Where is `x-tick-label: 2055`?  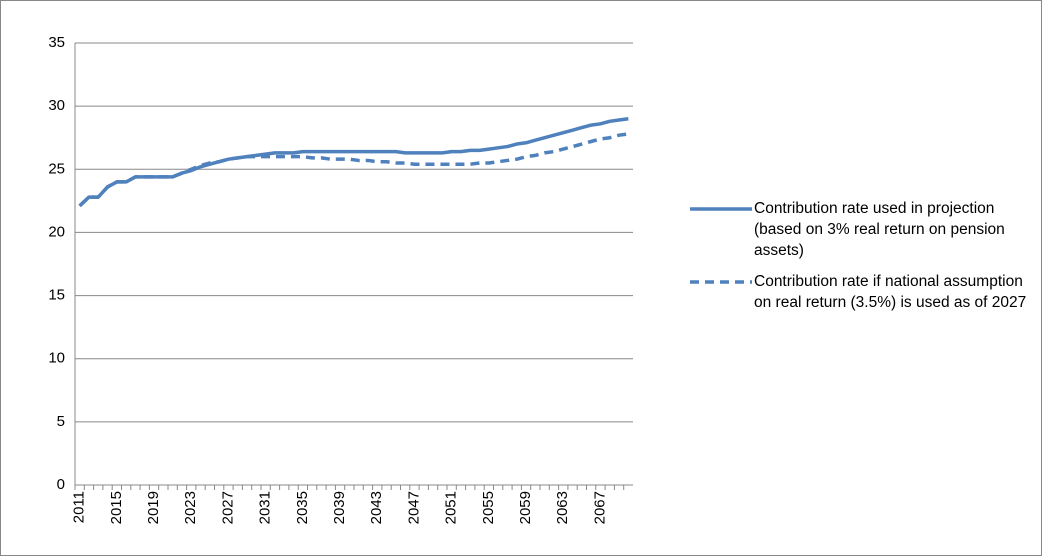 x-tick-label: 2055 is located at coordinates (488, 507).